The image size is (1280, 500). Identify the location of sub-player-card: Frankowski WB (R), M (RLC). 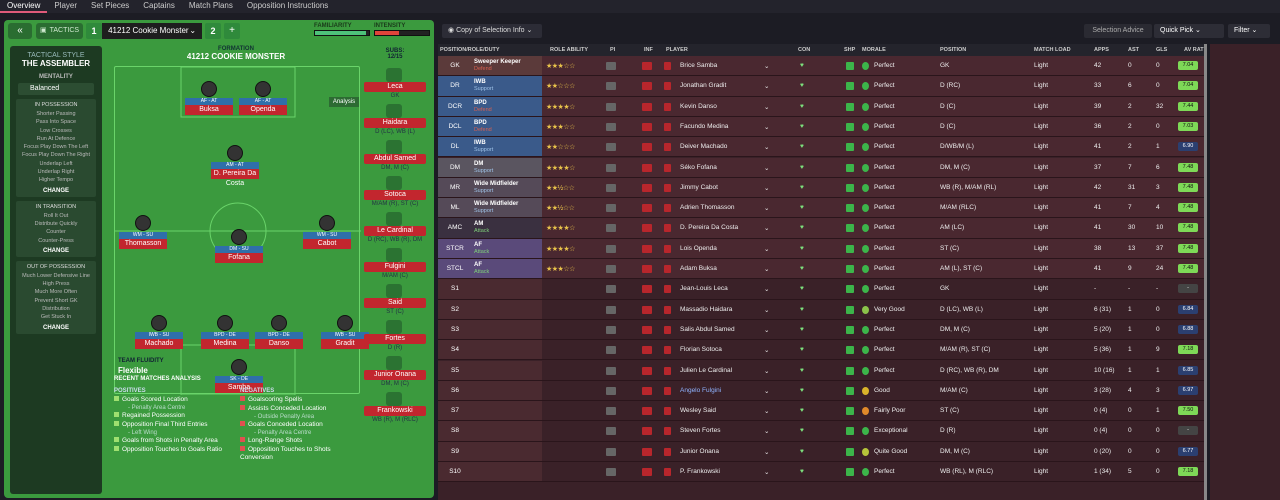
(397, 410).